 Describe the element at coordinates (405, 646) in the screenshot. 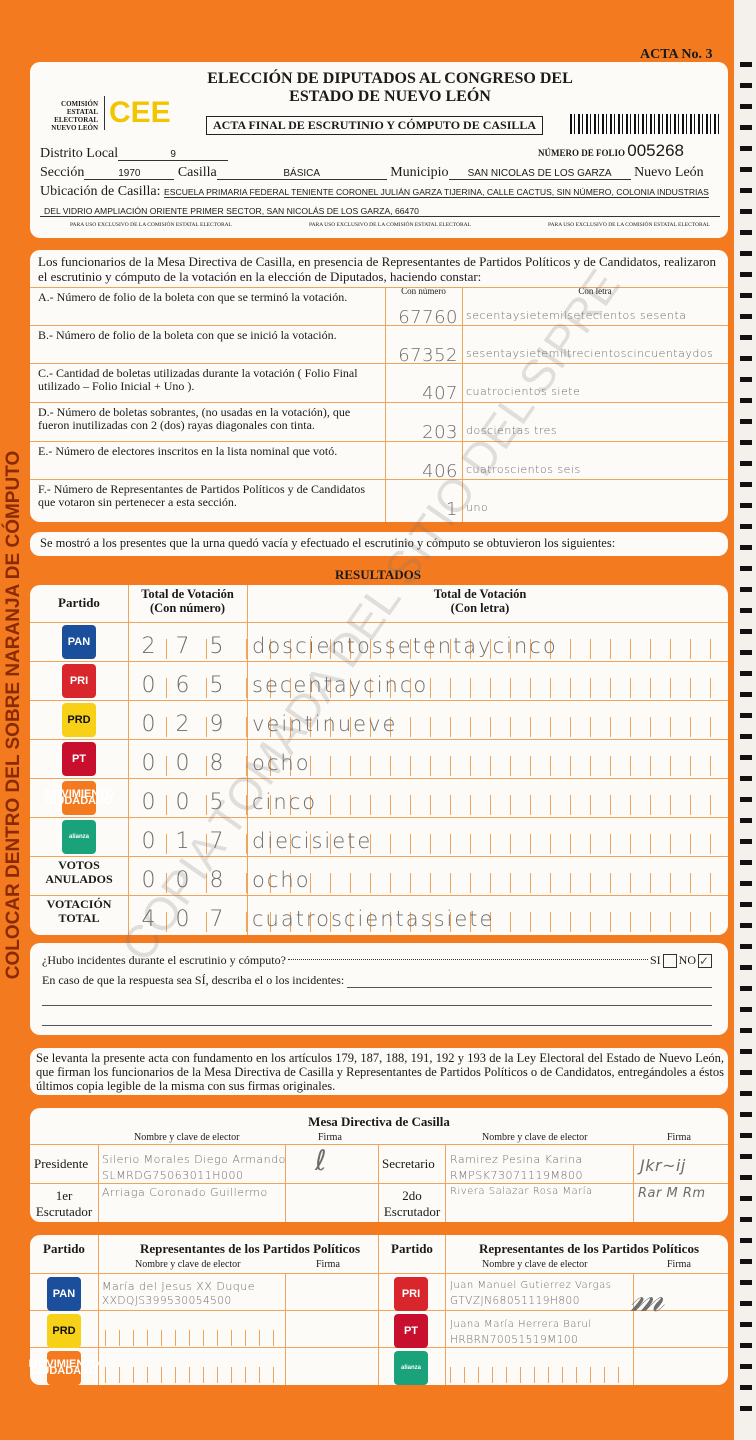

I see `vote-letra: doscientossetentaycinco` at that location.